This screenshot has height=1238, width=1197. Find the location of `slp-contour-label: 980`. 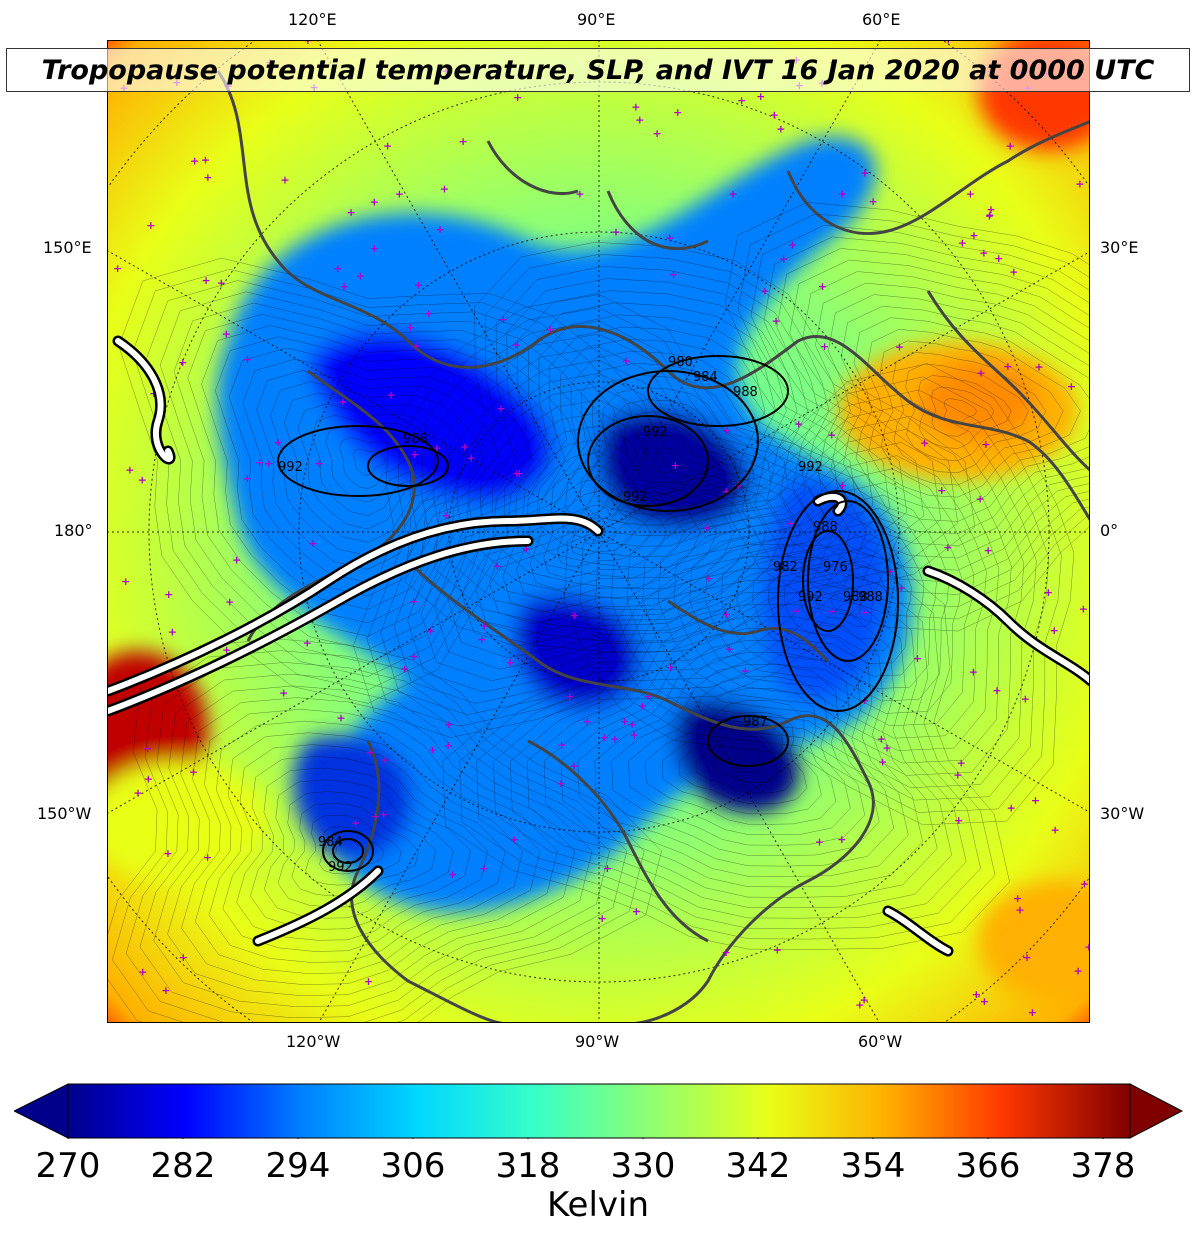

slp-contour-label: 980 is located at coordinates (680, 362).